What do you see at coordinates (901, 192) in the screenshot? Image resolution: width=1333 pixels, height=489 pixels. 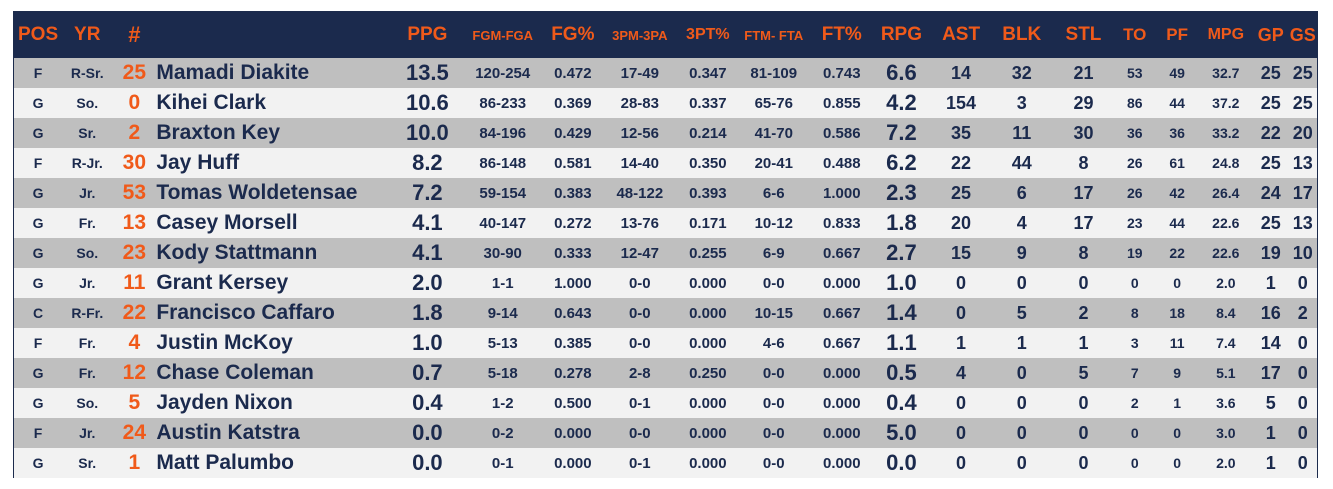 I see `cell-rpg: 2.3` at bounding box center [901, 192].